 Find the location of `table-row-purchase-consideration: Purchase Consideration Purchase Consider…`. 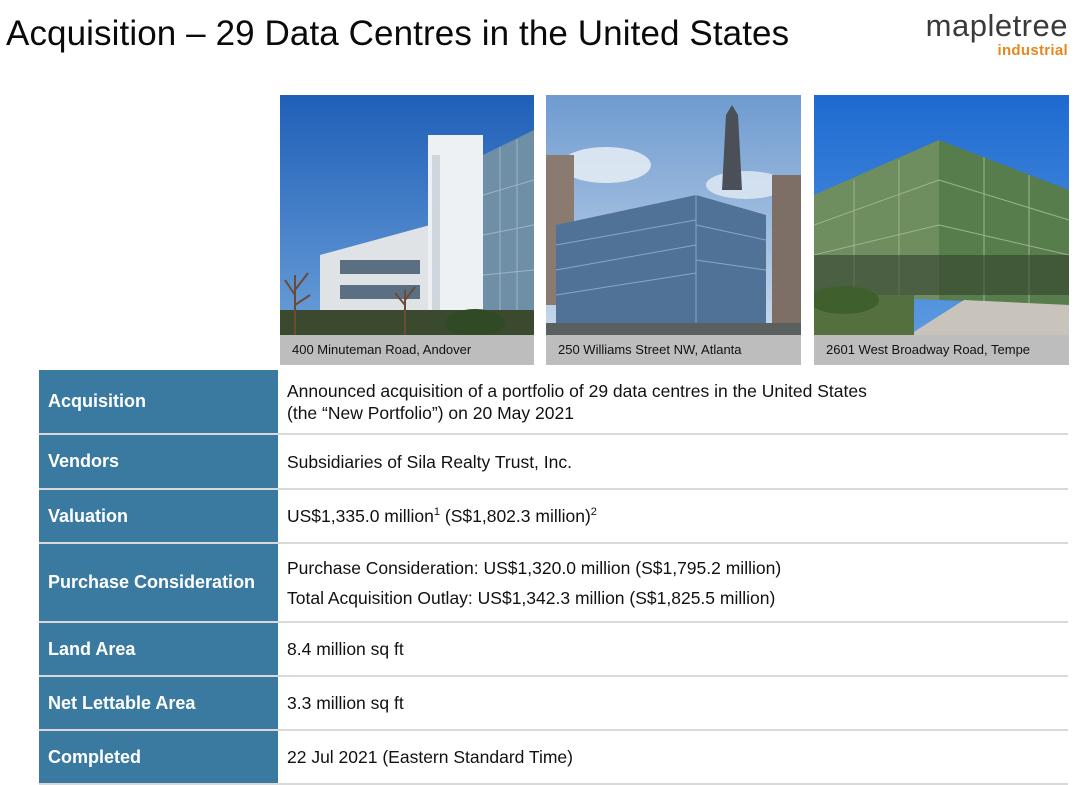

table-row-purchase-consideration: Purchase Consideration Purchase Consider… is located at coordinates (553, 583).